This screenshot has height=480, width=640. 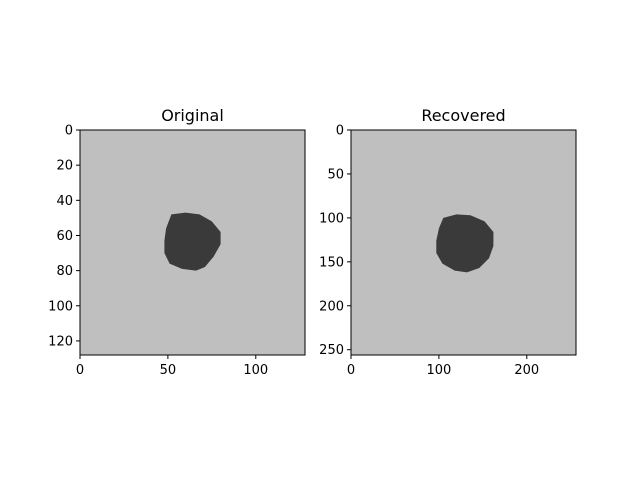 I want to click on original-x-tick-label: 50, so click(x=168, y=370).